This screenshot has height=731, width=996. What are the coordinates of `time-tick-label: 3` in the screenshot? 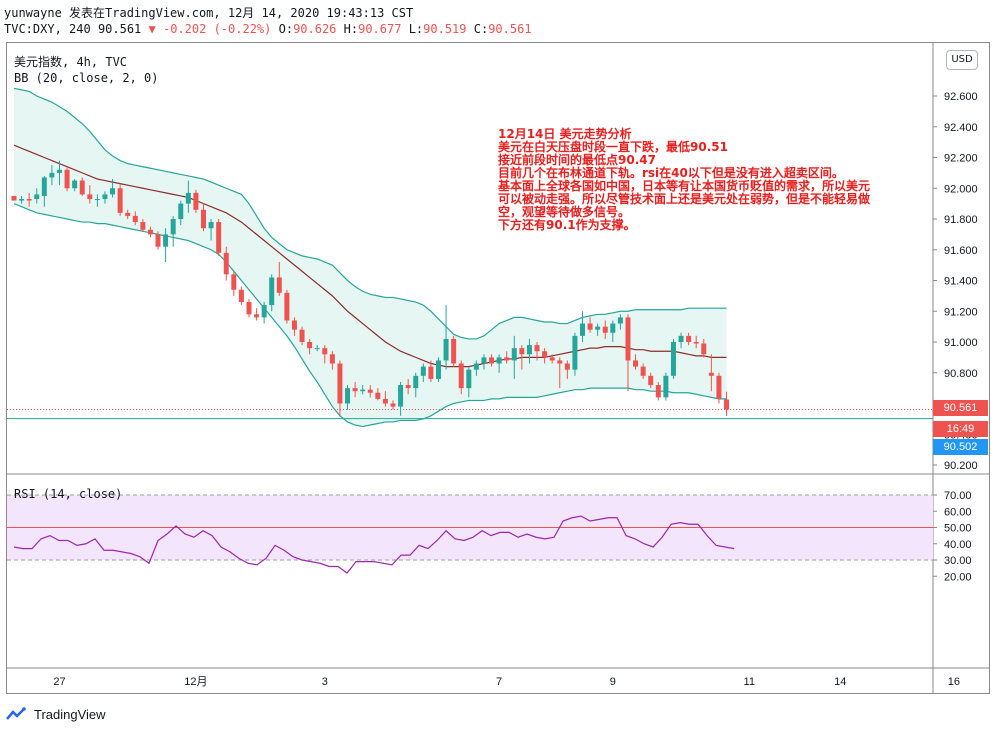 It's located at (325, 682).